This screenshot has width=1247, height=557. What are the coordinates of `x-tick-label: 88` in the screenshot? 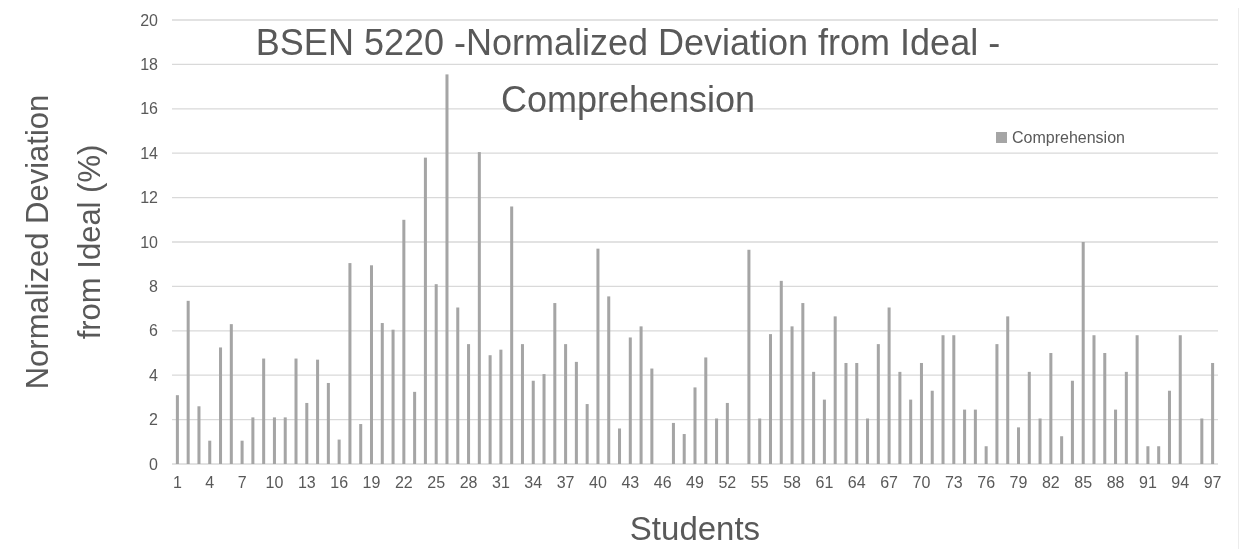 It's located at (1115, 482).